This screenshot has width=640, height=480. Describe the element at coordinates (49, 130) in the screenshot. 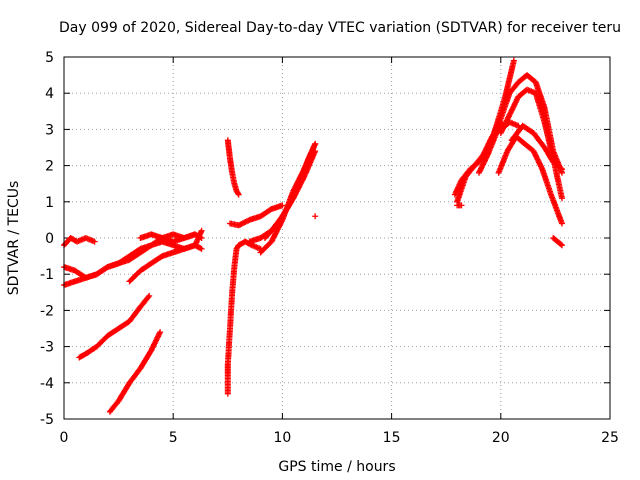

I see `y-tick-label: 3` at that location.